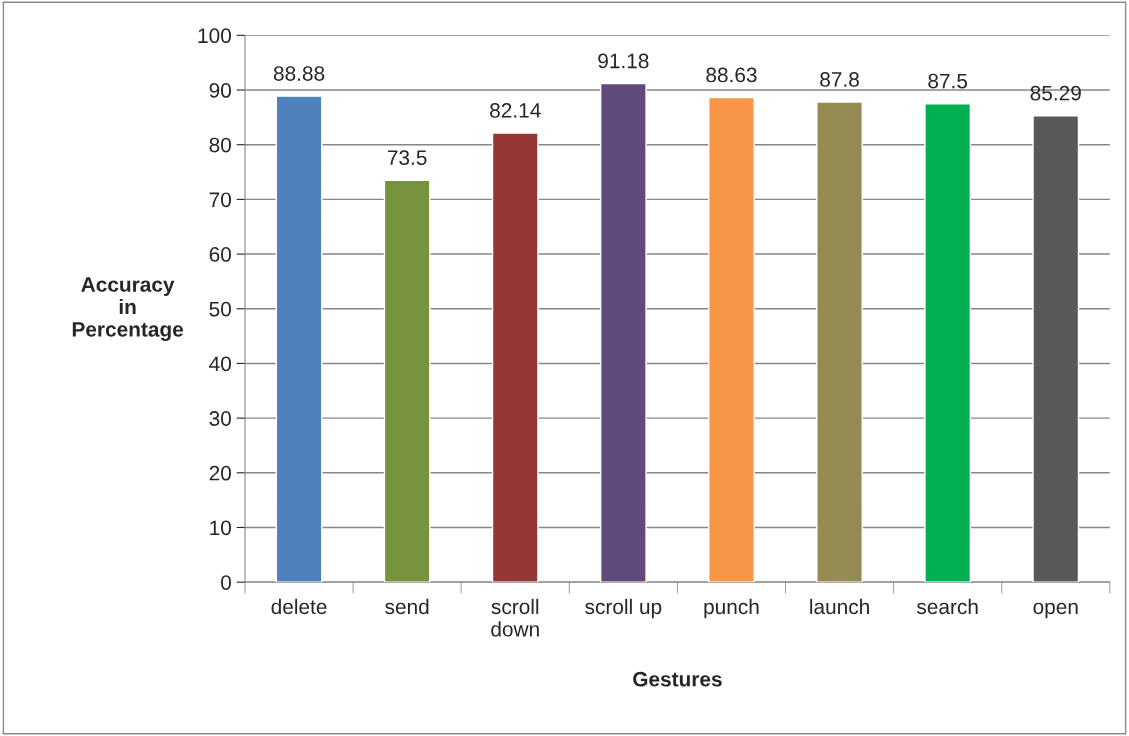  I want to click on y-tick-label: 40, so click(220, 364).